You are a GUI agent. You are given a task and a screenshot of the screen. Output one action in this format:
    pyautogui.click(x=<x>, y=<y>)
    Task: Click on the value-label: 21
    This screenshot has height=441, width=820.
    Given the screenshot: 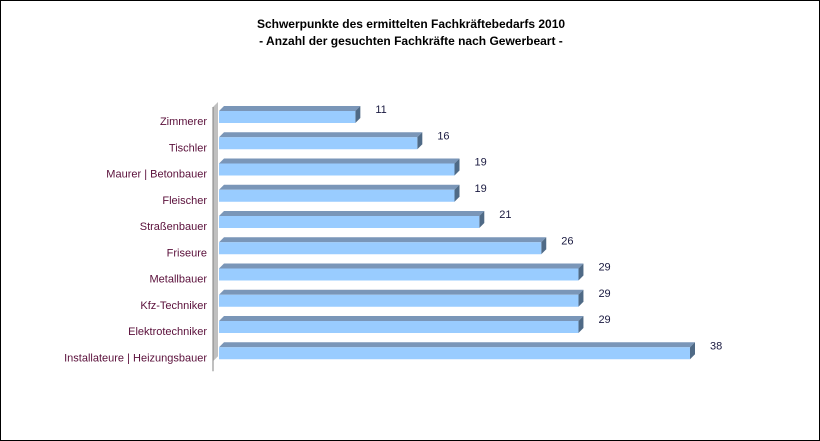 What is the action you would take?
    pyautogui.click(x=505, y=215)
    